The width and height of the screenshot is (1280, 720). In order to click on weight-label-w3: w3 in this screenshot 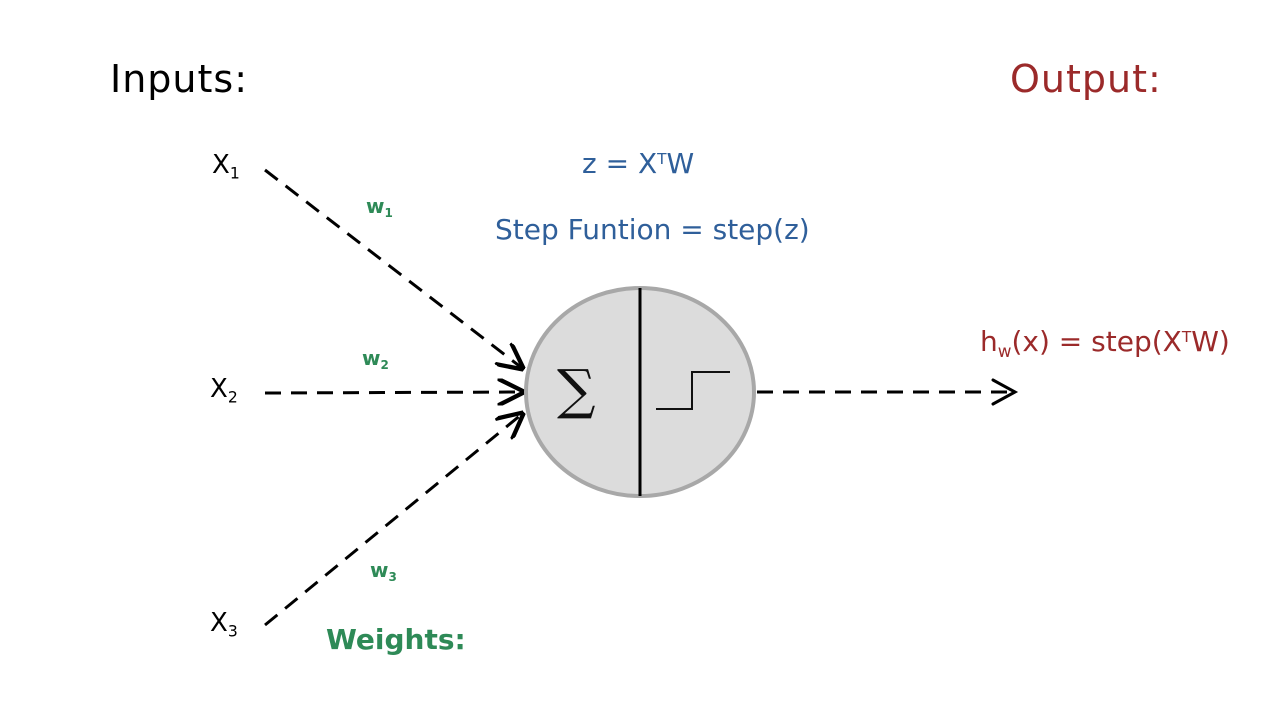, I will do `click(383, 571)`.